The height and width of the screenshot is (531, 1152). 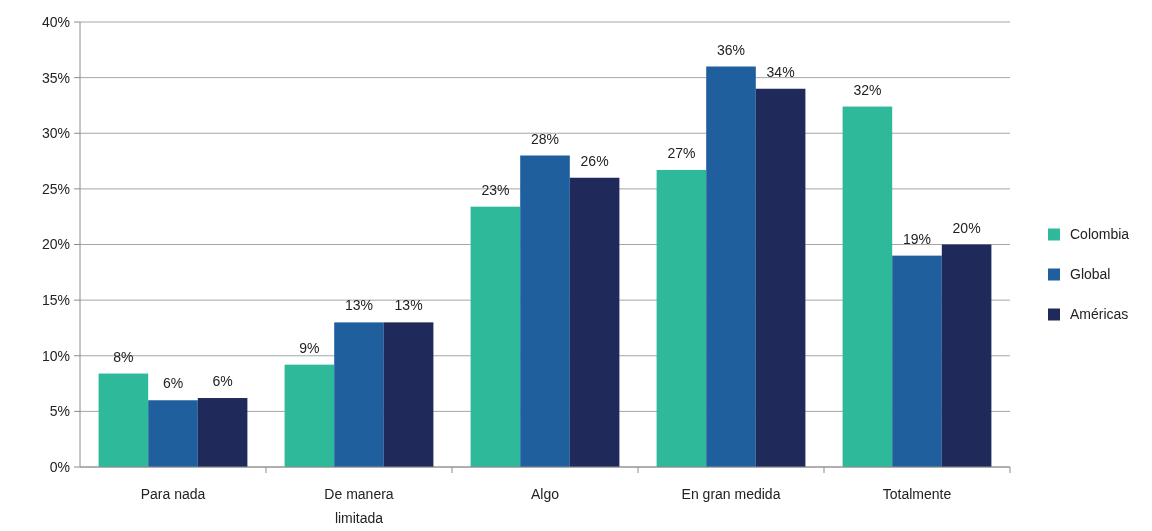 I want to click on y-tick-label: 25%, so click(x=55, y=188).